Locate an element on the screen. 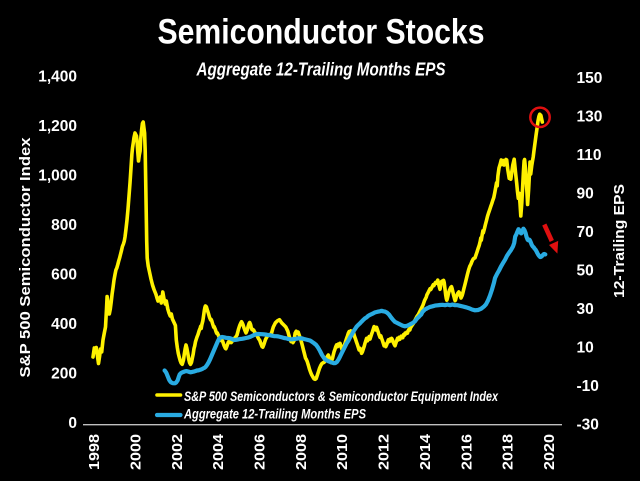 The width and height of the screenshot is (640, 481). svg-text: 1998 is located at coordinates (94, 452).